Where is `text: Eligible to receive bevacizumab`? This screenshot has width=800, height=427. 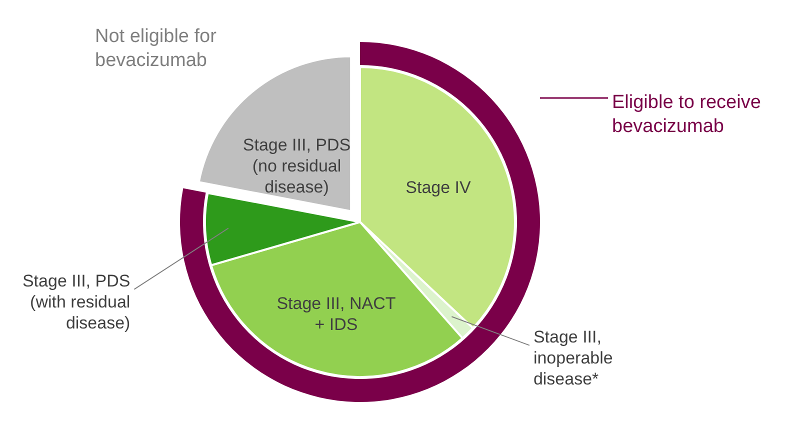 text: Eligible to receive bevacizumab is located at coordinates (686, 114).